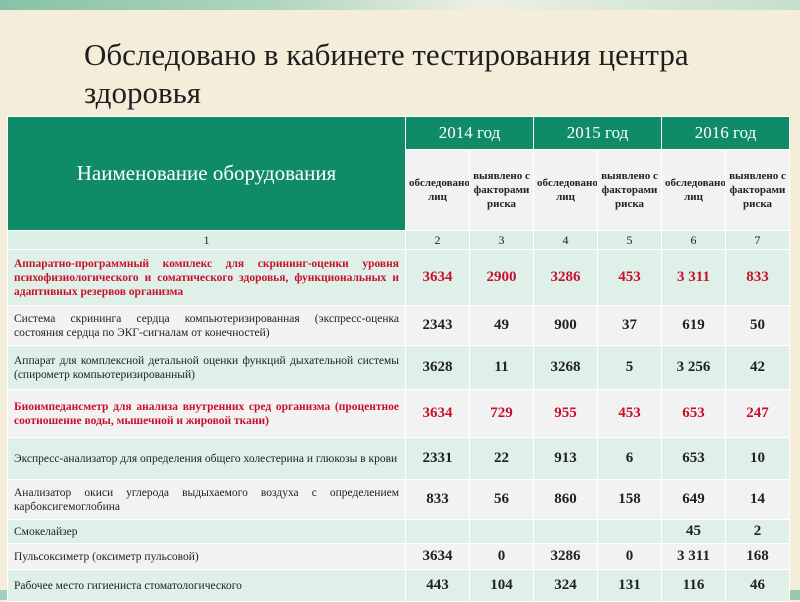  Describe the element at coordinates (629, 367) in the screenshot. I see `value-cell: 5` at that location.